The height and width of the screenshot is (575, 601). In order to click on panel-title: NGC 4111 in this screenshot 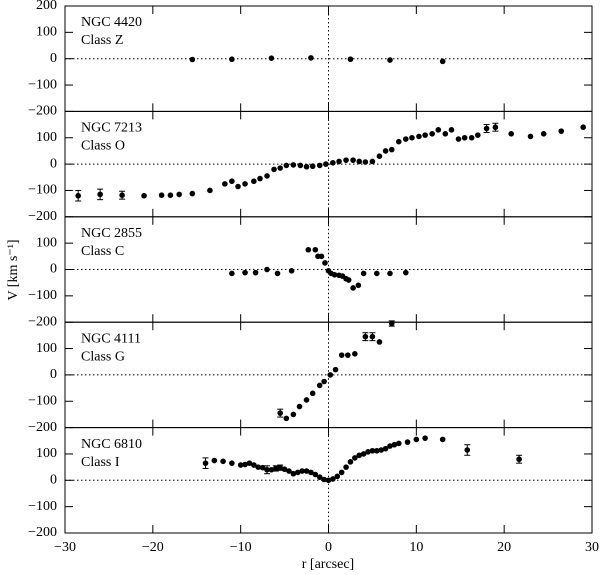, I will do `click(111, 338)`.